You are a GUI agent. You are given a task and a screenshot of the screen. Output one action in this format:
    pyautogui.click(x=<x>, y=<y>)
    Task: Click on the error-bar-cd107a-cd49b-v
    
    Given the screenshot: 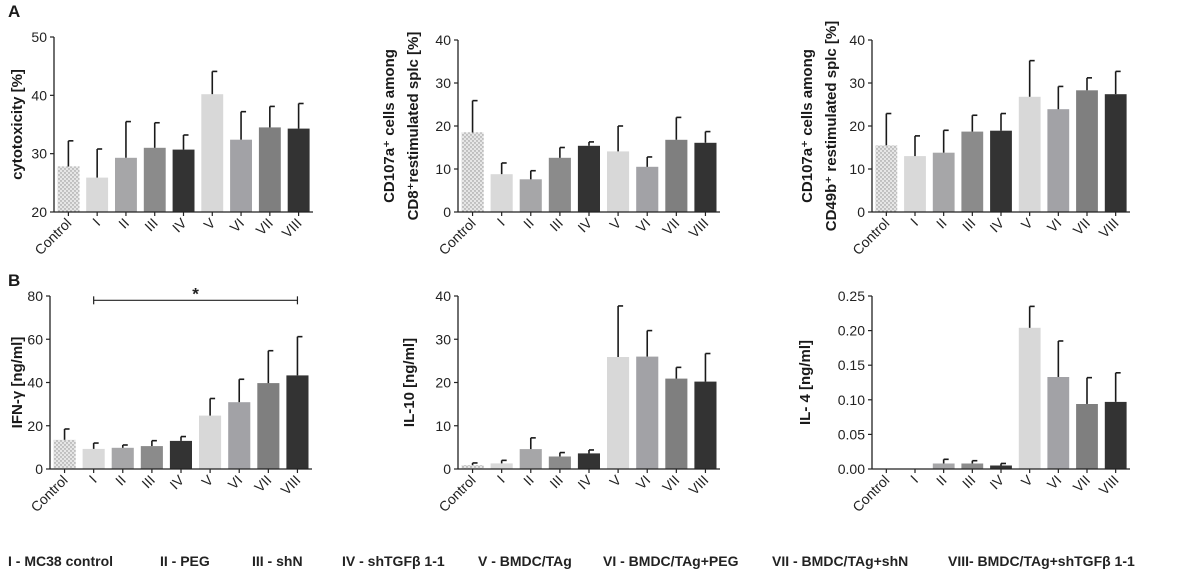 What is the action you would take?
    pyautogui.click(x=1031, y=78)
    